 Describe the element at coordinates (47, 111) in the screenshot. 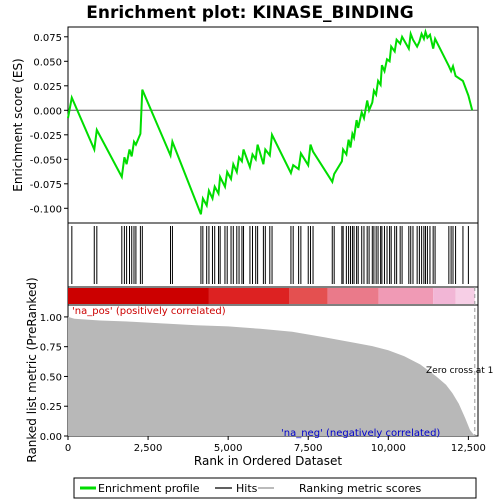

I see `es-y-tick-label: 0.000` at that location.